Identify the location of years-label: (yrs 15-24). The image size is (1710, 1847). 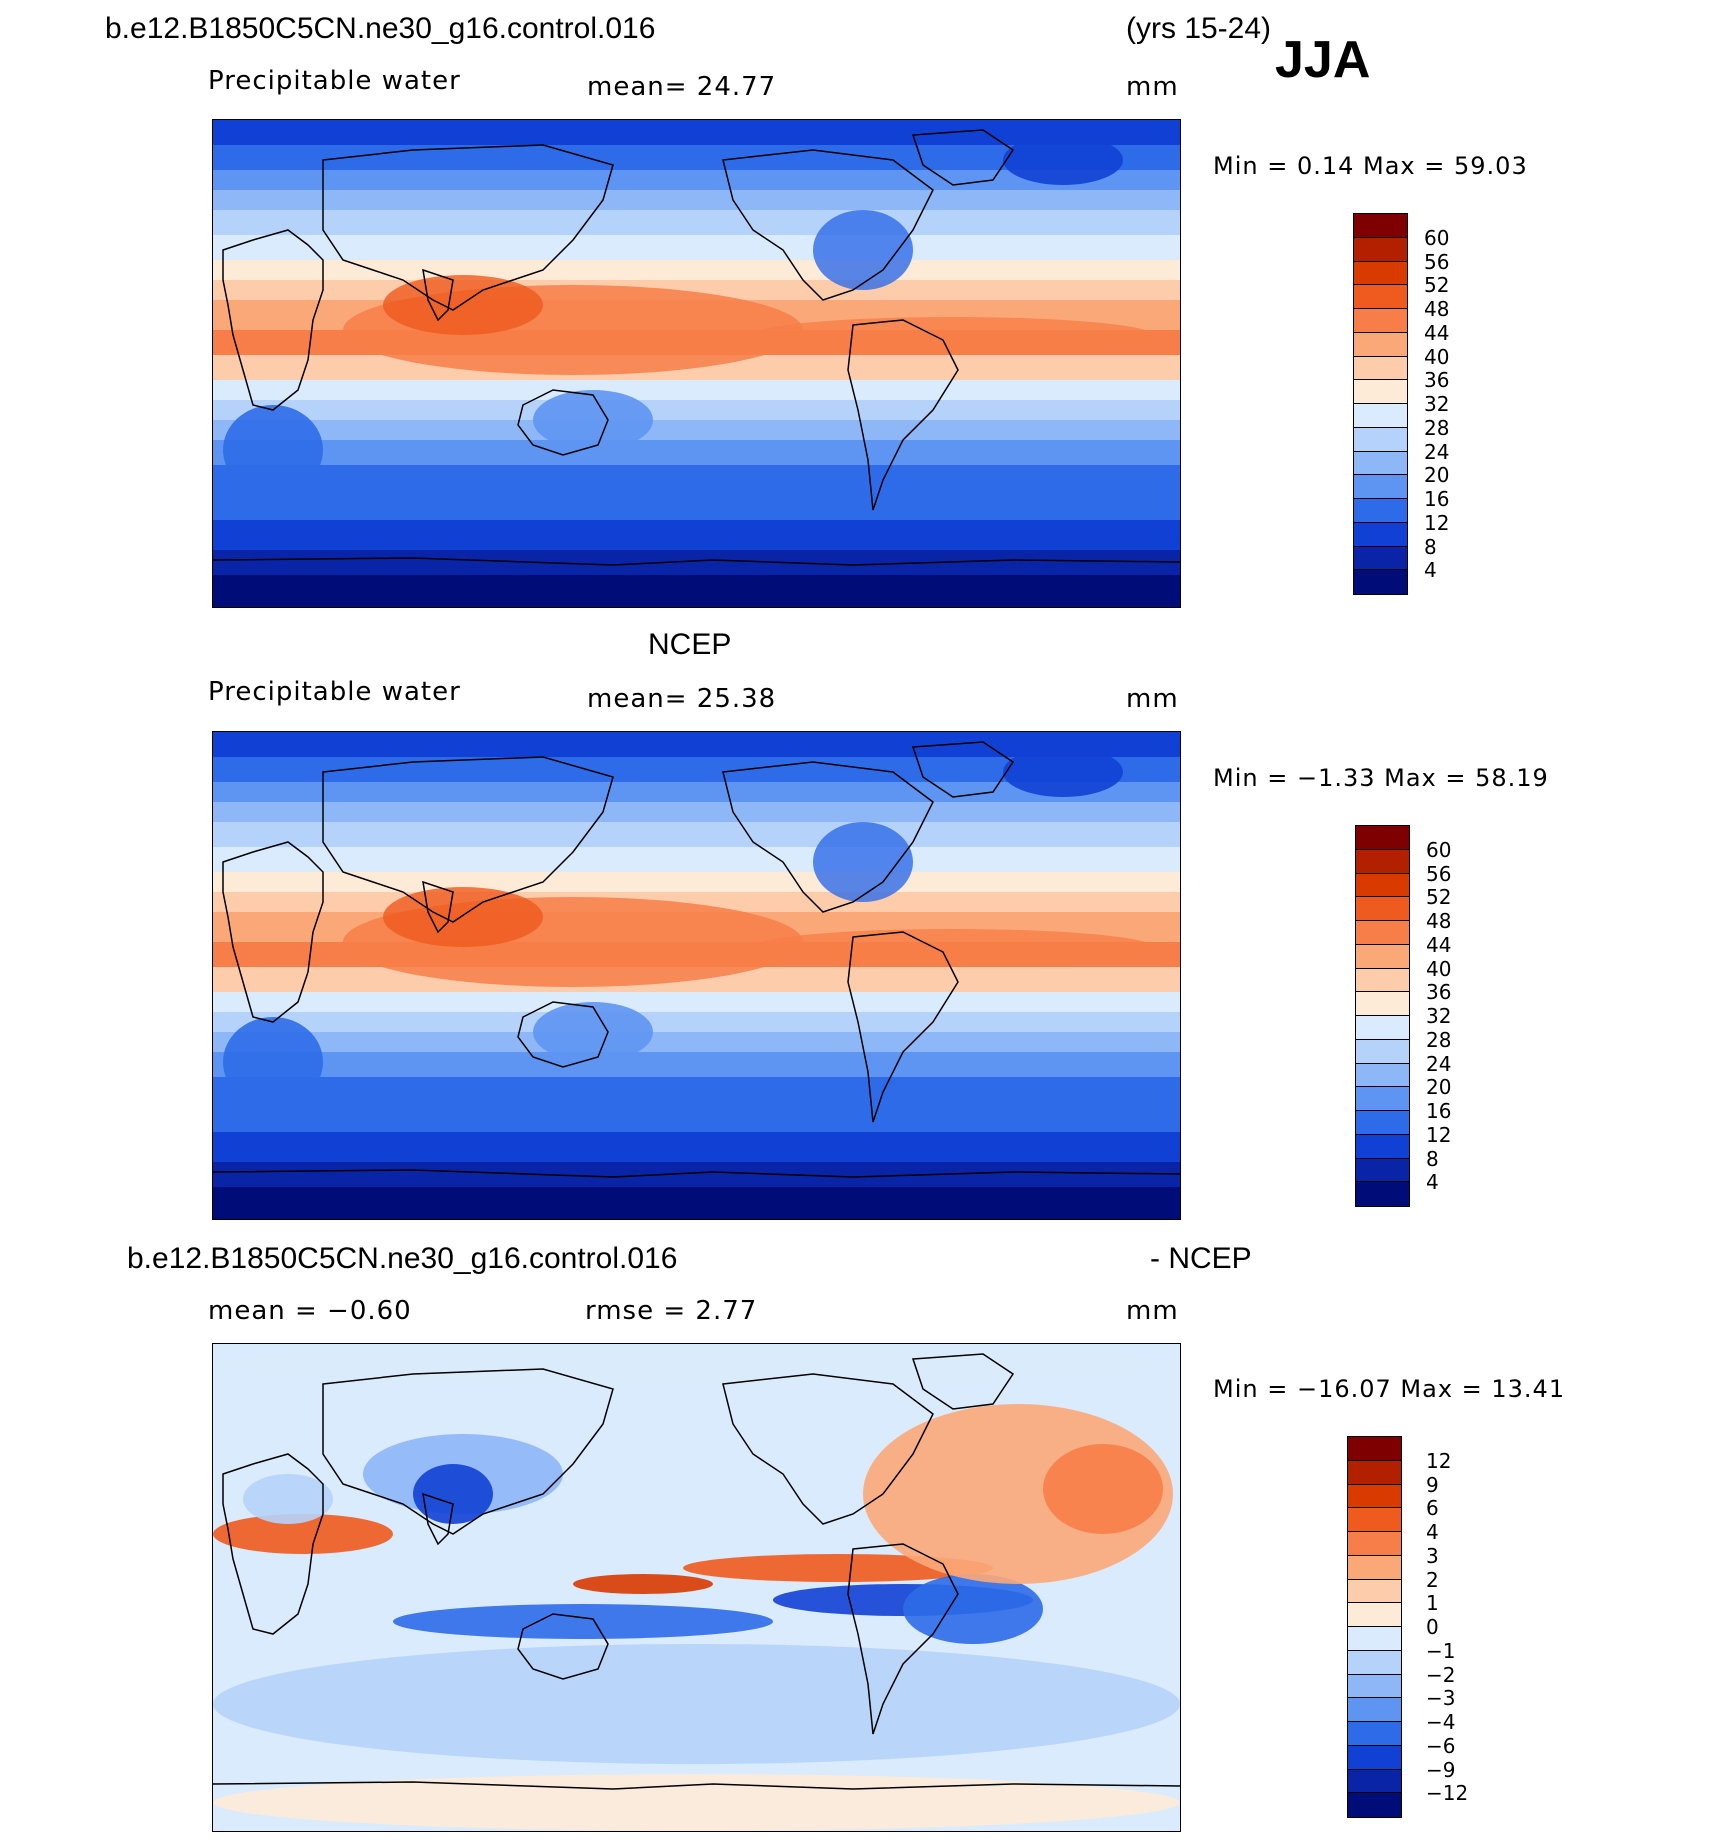
(1199, 28).